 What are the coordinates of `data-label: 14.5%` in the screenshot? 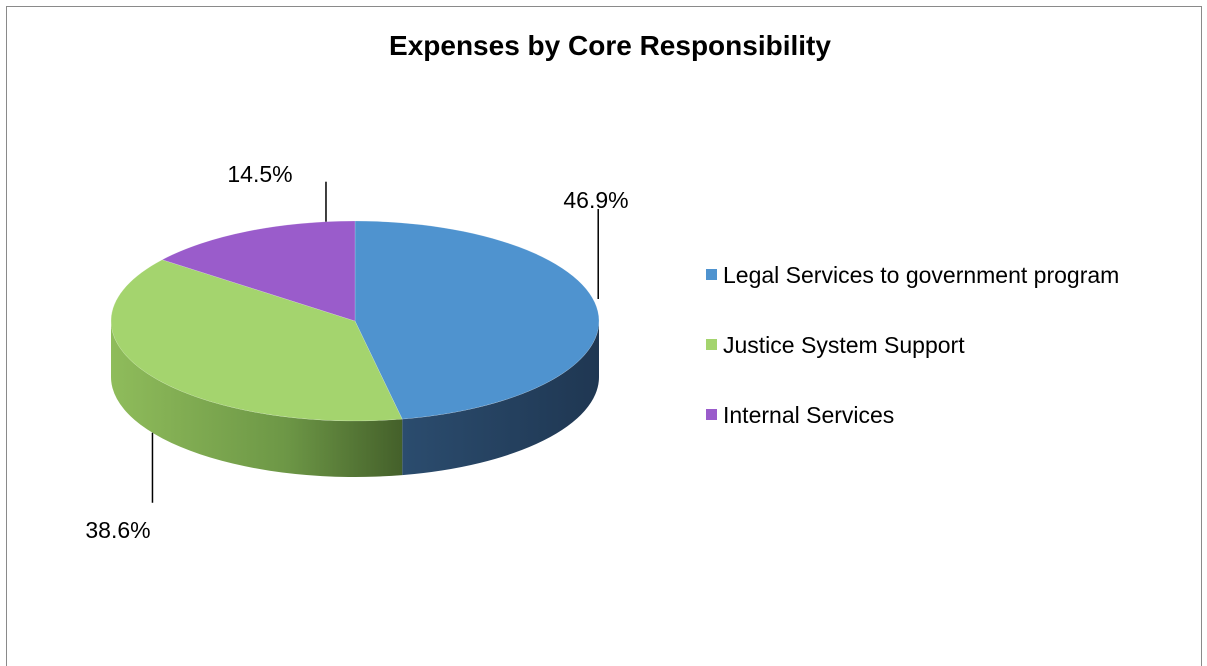 It's located at (259, 174).